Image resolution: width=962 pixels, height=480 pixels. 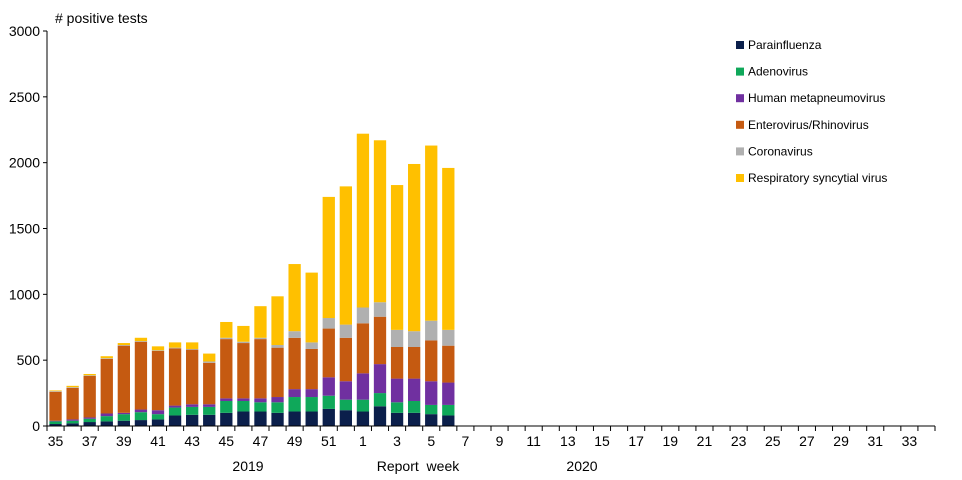 What do you see at coordinates (101, 18) in the screenshot?
I see `y-axis-title: # positive tests` at bounding box center [101, 18].